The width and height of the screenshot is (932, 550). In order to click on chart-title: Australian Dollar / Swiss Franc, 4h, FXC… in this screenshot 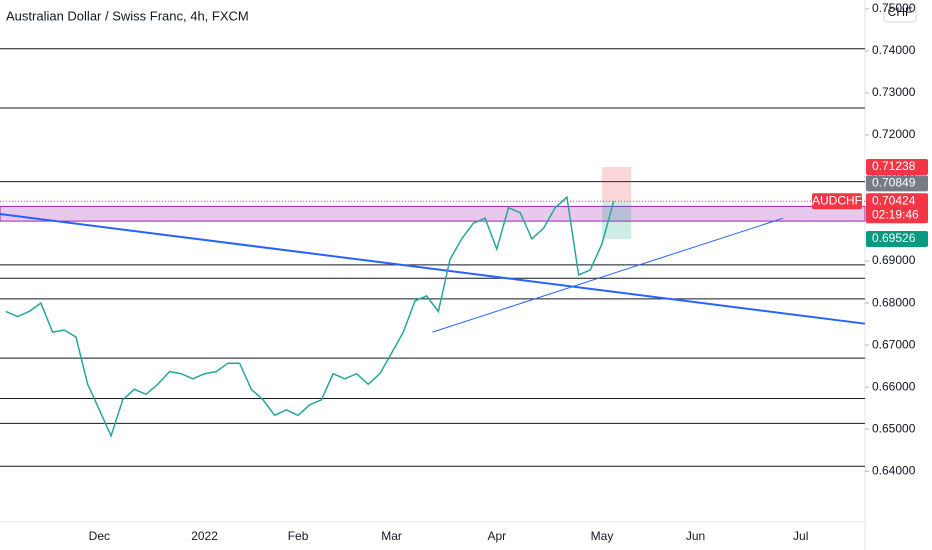, I will do `click(127, 15)`.